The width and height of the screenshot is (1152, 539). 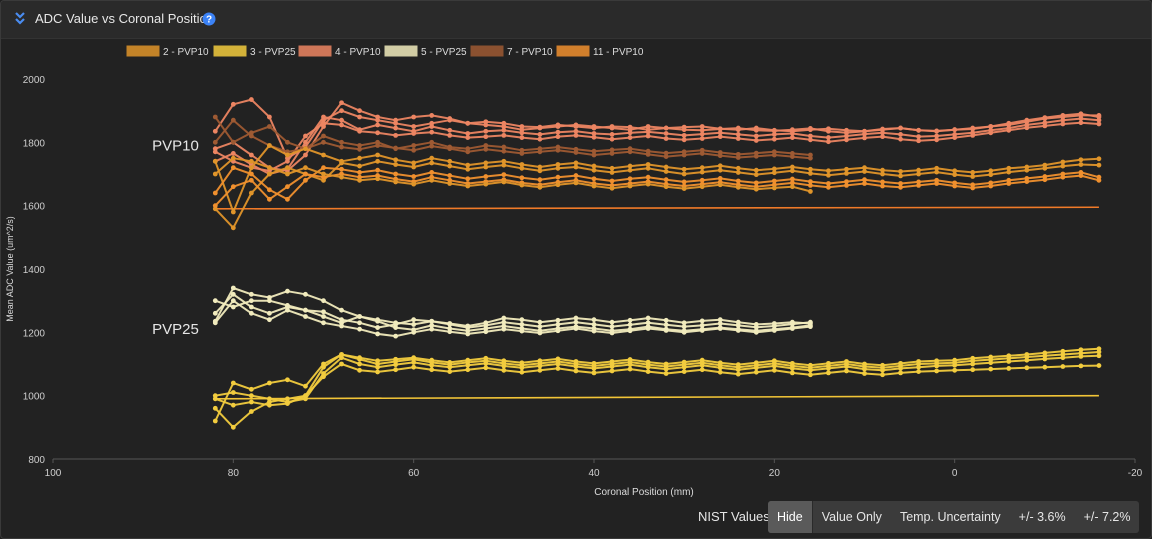 What do you see at coordinates (34, 80) in the screenshot?
I see `y-tick-label: 2000` at bounding box center [34, 80].